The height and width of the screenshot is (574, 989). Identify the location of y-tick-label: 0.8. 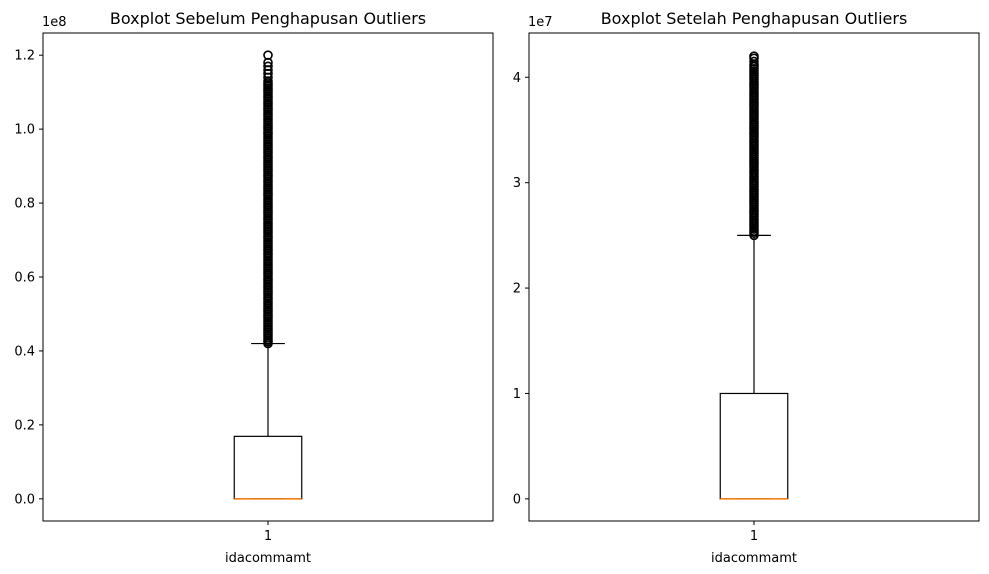
(24, 204).